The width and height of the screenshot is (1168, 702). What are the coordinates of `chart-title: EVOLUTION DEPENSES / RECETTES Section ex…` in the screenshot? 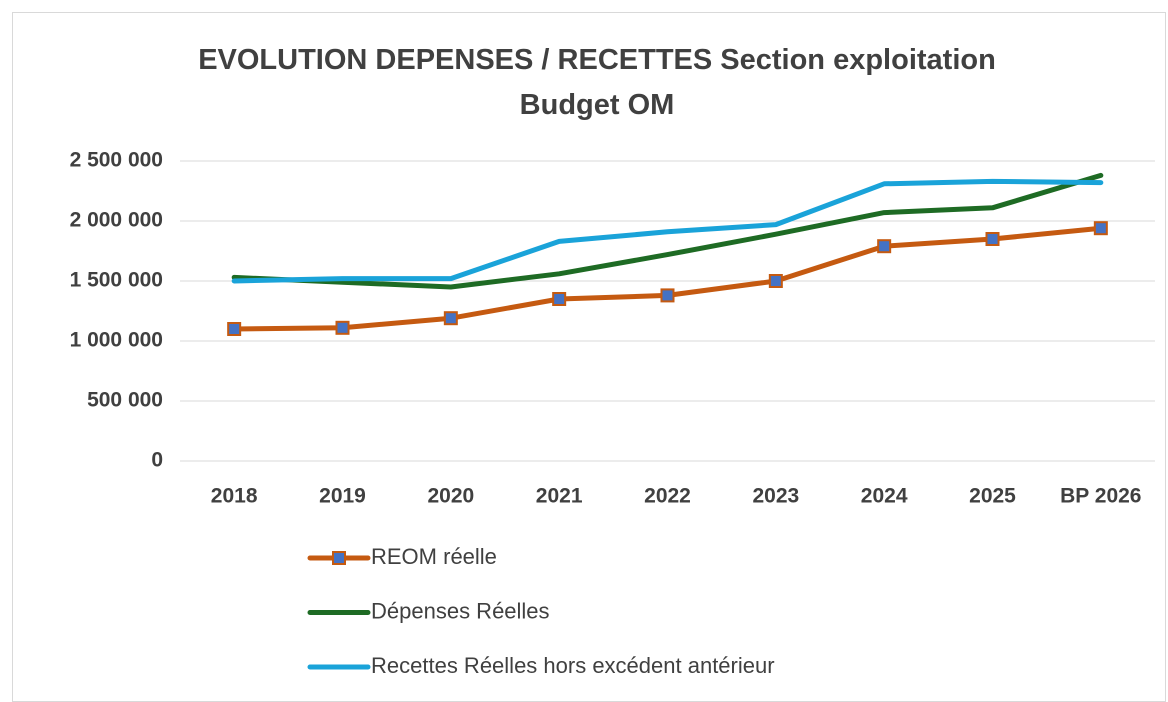 It's located at (597, 82).